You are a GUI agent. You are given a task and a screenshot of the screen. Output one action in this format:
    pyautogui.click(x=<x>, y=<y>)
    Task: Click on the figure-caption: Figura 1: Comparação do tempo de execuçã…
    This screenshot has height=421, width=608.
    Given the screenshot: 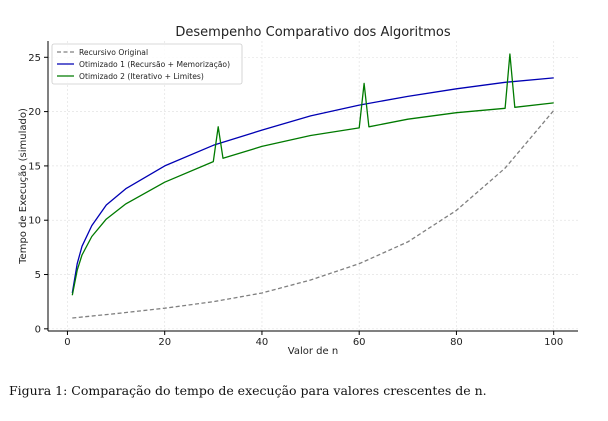 What is the action you would take?
    pyautogui.click(x=248, y=390)
    